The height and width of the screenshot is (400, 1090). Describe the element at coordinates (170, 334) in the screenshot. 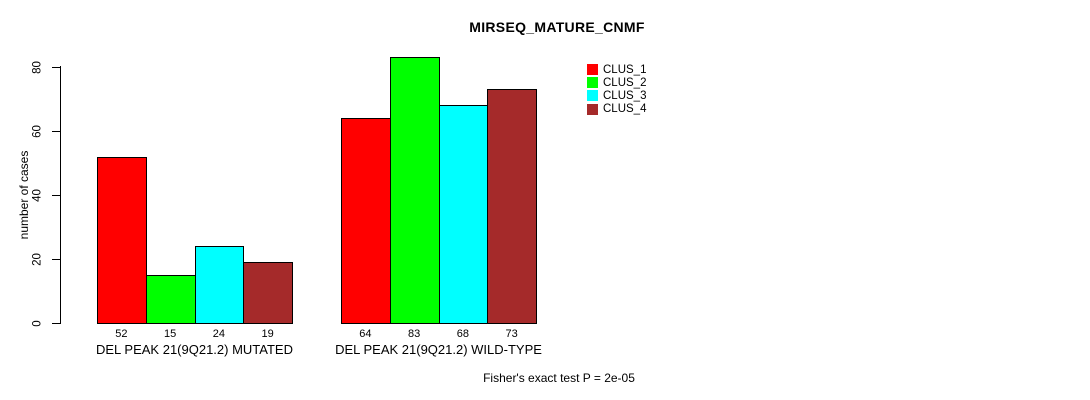

I see `bar-value-label: 15` at that location.